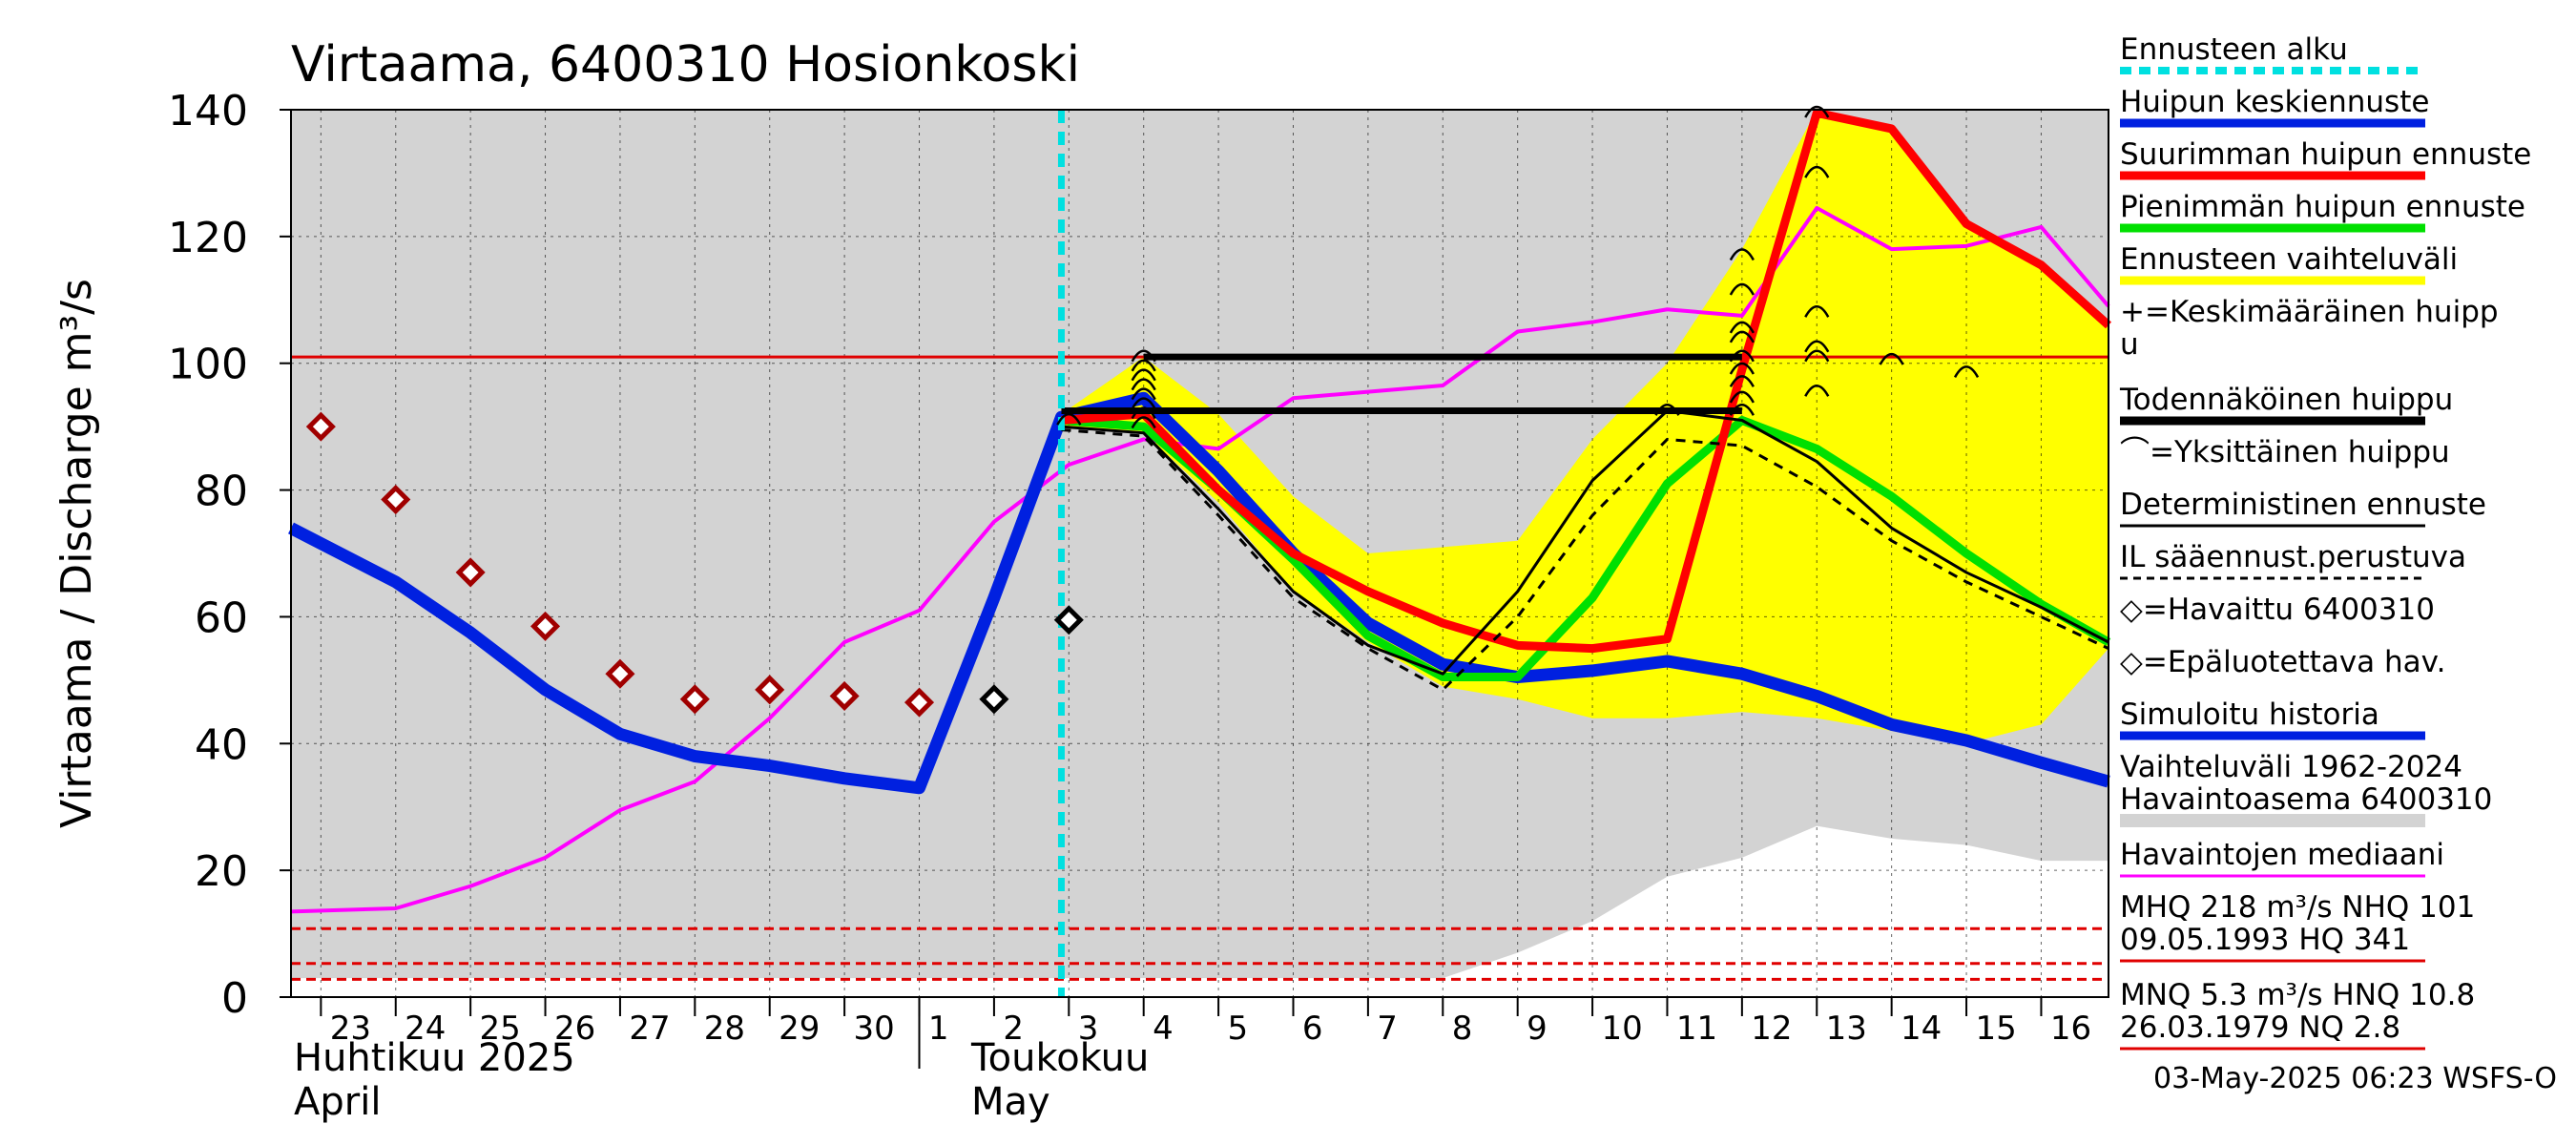 This screenshot has width=2576, height=1145. Describe the element at coordinates (221, 745) in the screenshot. I see `y-tick-label: 40` at that location.